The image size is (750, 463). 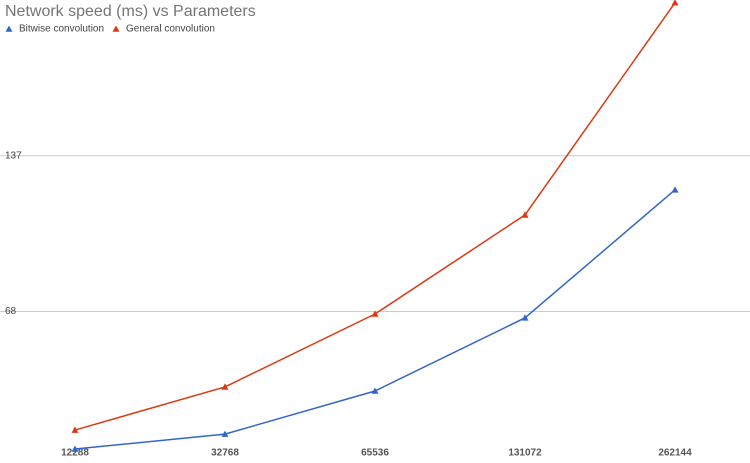 I want to click on y-tick-label: 68, so click(x=11, y=311).